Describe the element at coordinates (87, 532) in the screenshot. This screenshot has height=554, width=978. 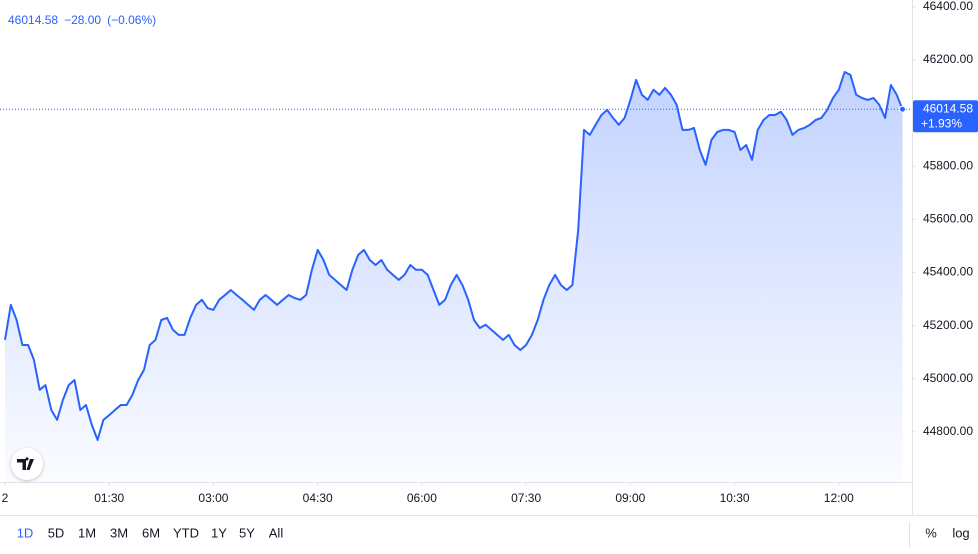
I see `timeframe-button: 1M` at that location.